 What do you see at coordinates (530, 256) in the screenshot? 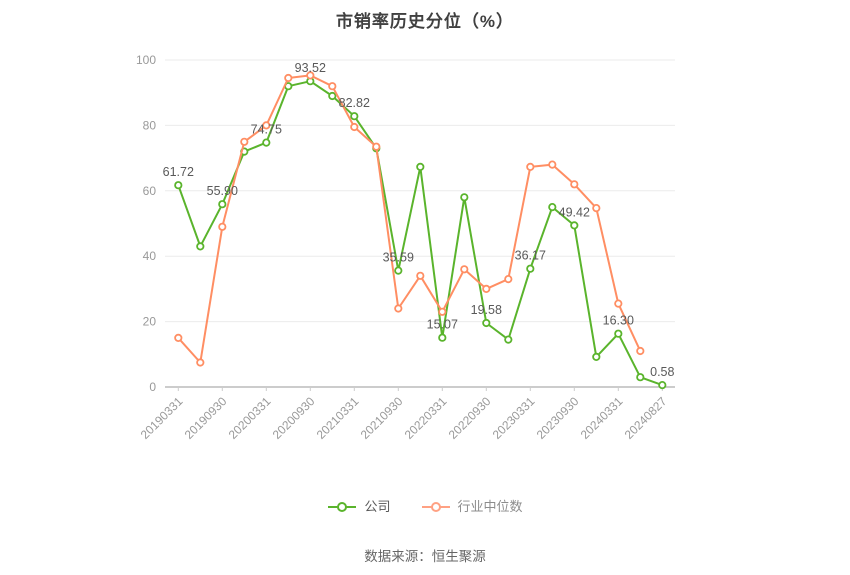
I see `svg-text: 36.17` at bounding box center [530, 256].